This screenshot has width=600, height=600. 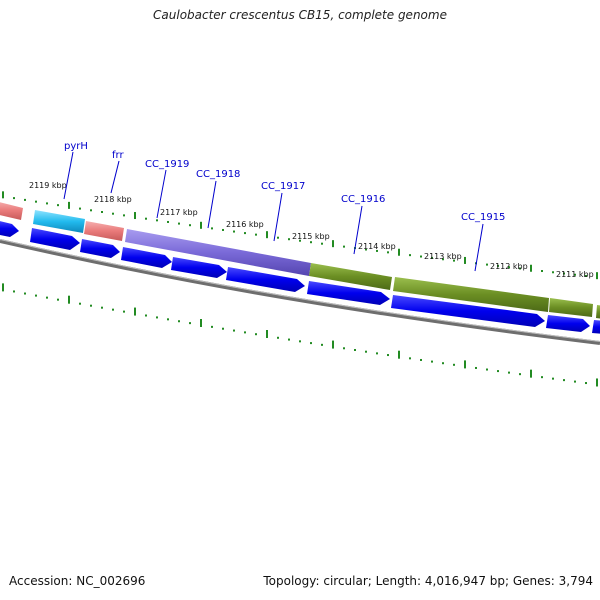 What do you see at coordinates (483, 217) in the screenshot?
I see `gene-label: CC_1915` at bounding box center [483, 217].